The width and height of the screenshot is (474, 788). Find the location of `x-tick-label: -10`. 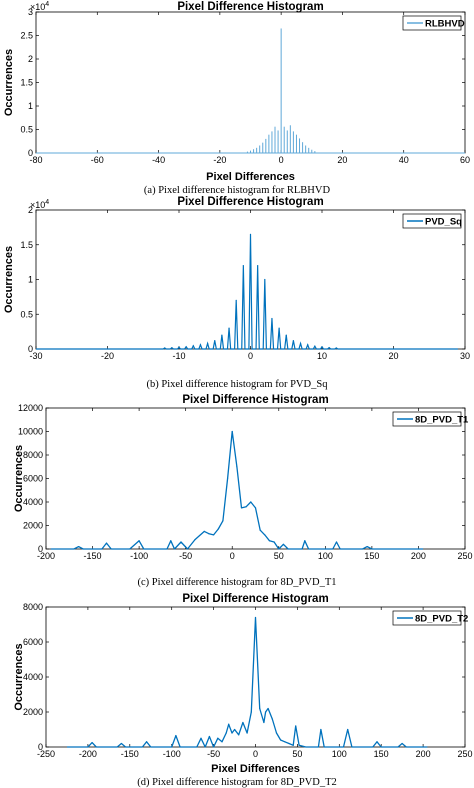

x-tick-label: -10 is located at coordinates (178, 356).